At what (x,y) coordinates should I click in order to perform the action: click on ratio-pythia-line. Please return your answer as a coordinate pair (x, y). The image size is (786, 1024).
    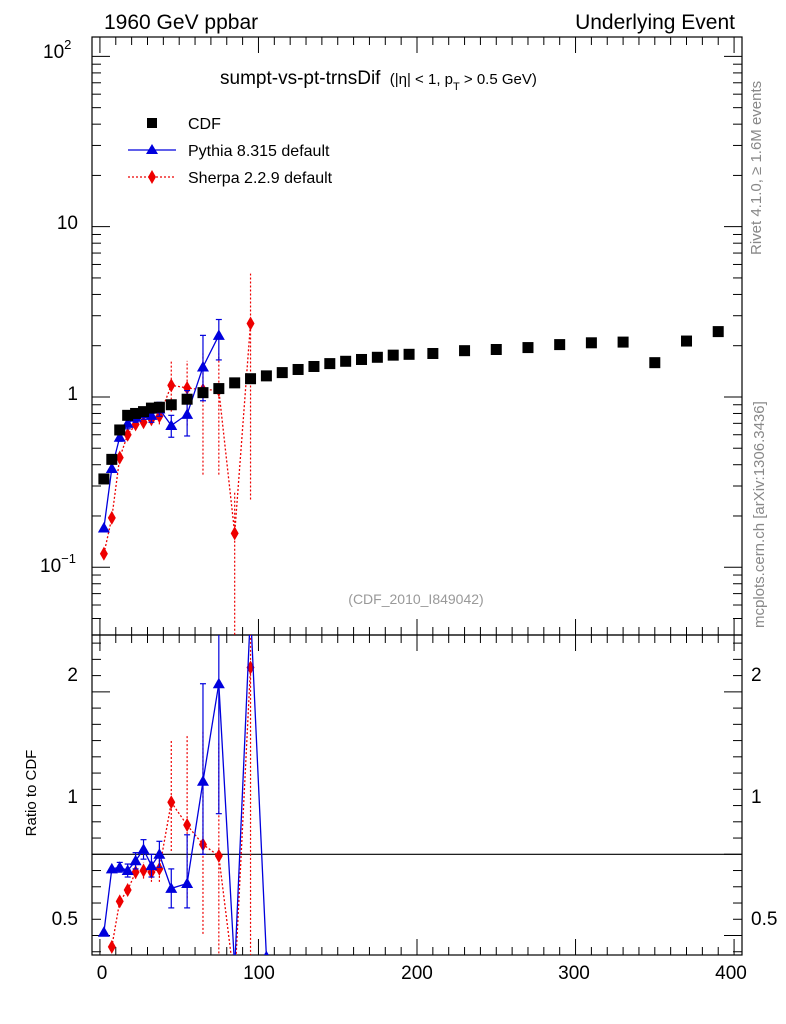
    Looking at the image, I should click on (185, 795).